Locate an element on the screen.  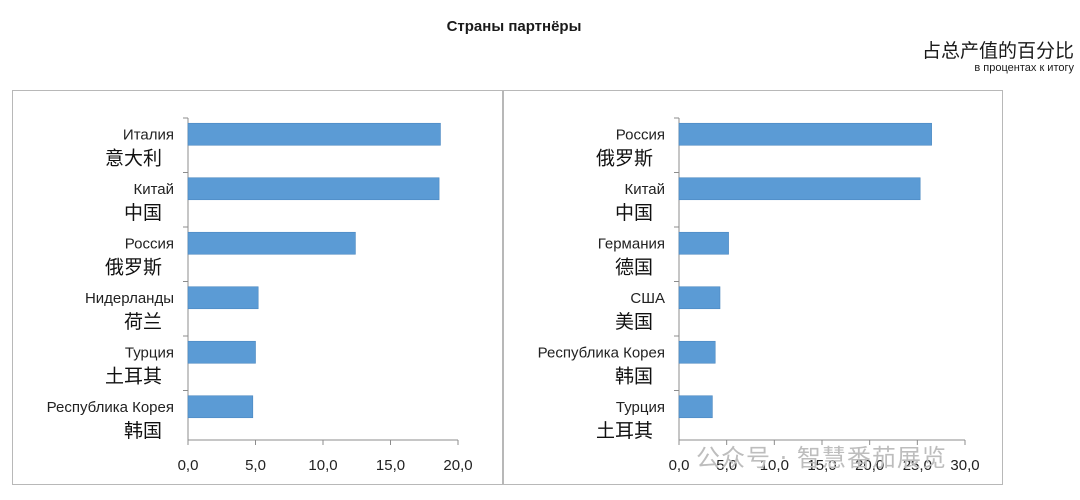
left-category-label-cn: 土耳其 is located at coordinates (133, 376).